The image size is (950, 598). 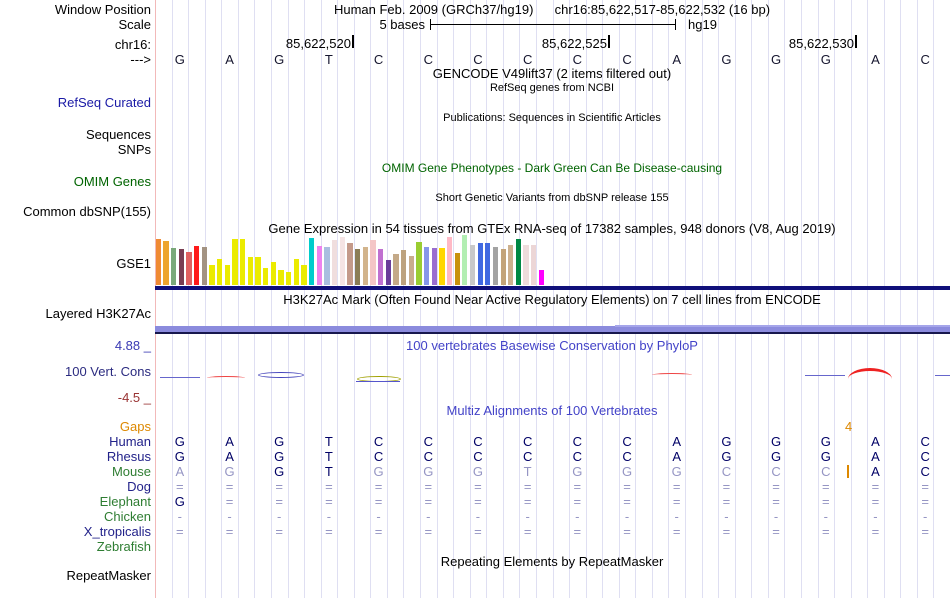 I want to click on track-label-sequences: Sequences, so click(x=118, y=134).